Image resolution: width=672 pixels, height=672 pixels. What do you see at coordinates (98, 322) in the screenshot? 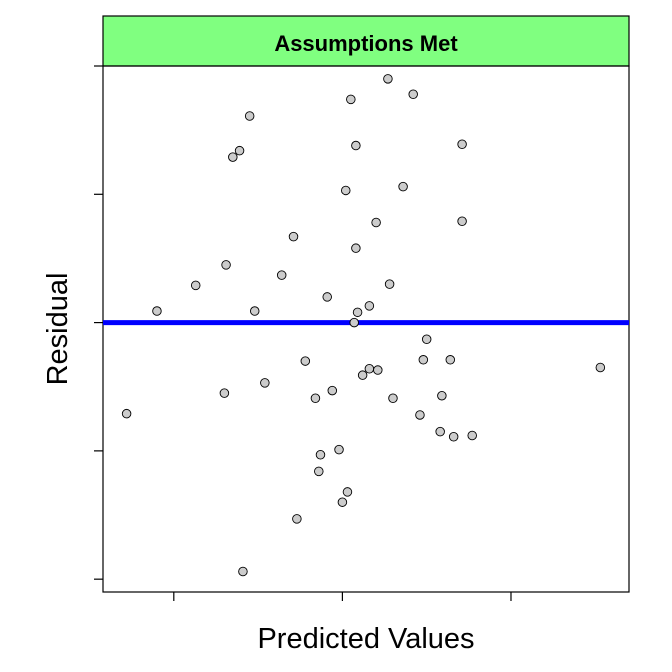
I see `y-axis-ticks` at bounding box center [98, 322].